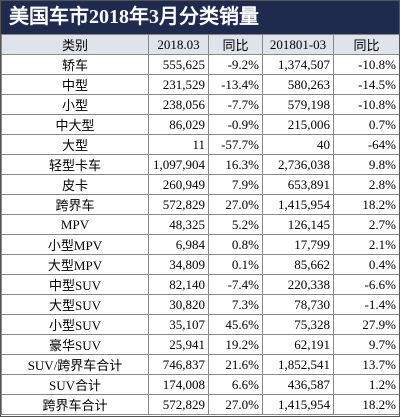  What do you see at coordinates (178, 224) in the screenshot?
I see `cell: 48,325` at bounding box center [178, 224].